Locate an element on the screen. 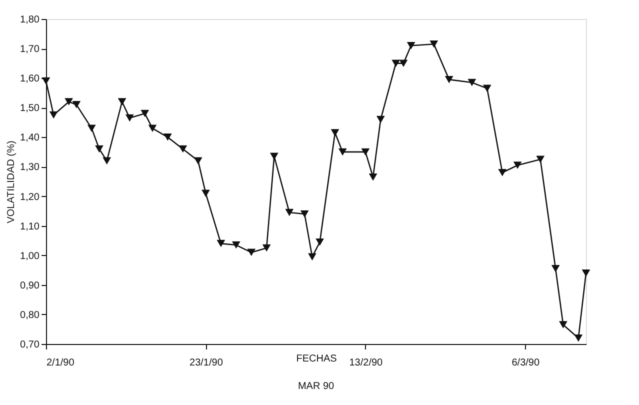 This screenshot has height=405, width=639. y-tick-label: 1,60 is located at coordinates (30, 79).